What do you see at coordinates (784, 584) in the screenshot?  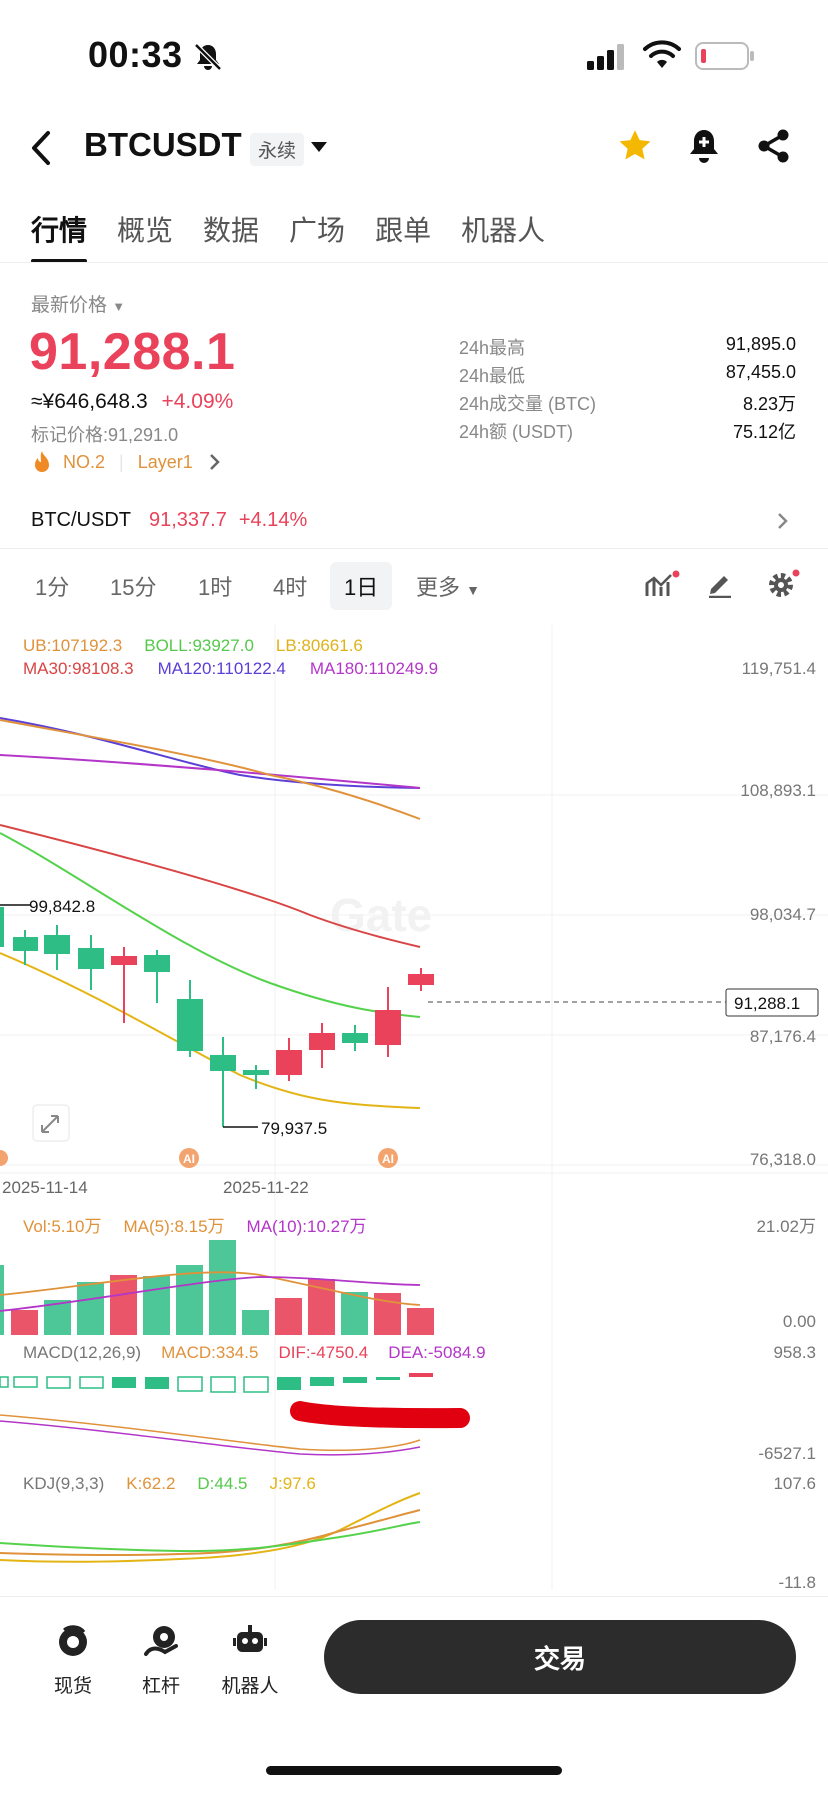 I see `settings-gear-icon` at bounding box center [784, 584].